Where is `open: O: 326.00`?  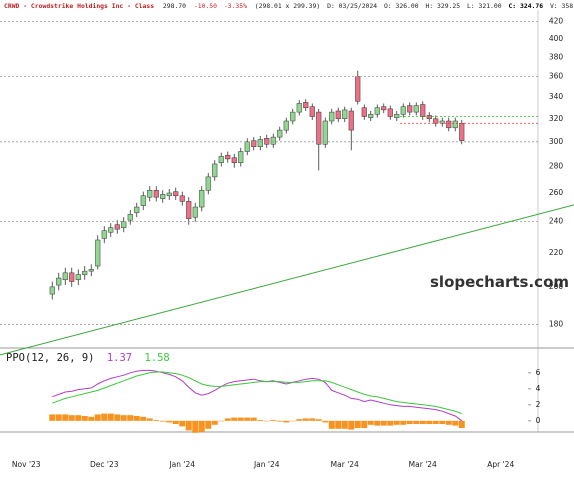
open: O: 326.00 is located at coordinates (401, 6).